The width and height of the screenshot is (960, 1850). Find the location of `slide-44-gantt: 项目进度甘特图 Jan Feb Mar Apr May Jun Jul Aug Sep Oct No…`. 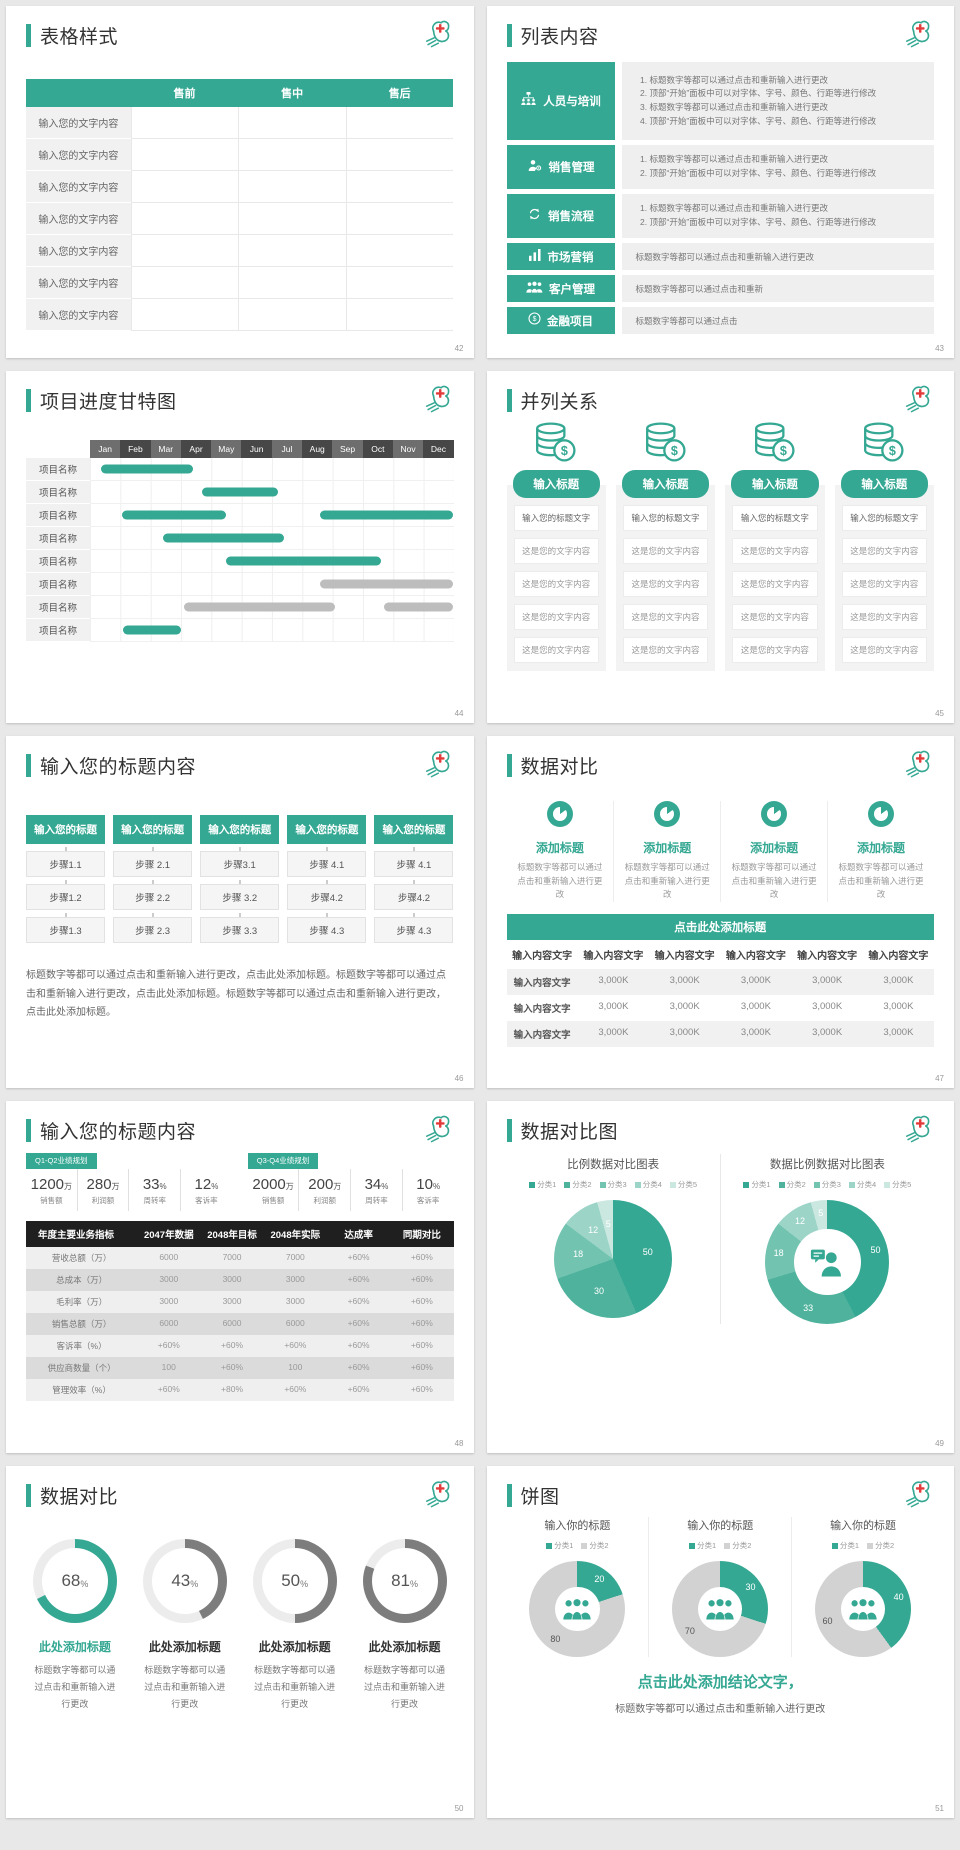

slide-44-gantt: 项目进度甘特图 Jan Feb Mar Apr May Jun Jul Aug Sep Oct No… is located at coordinates (240, 547).